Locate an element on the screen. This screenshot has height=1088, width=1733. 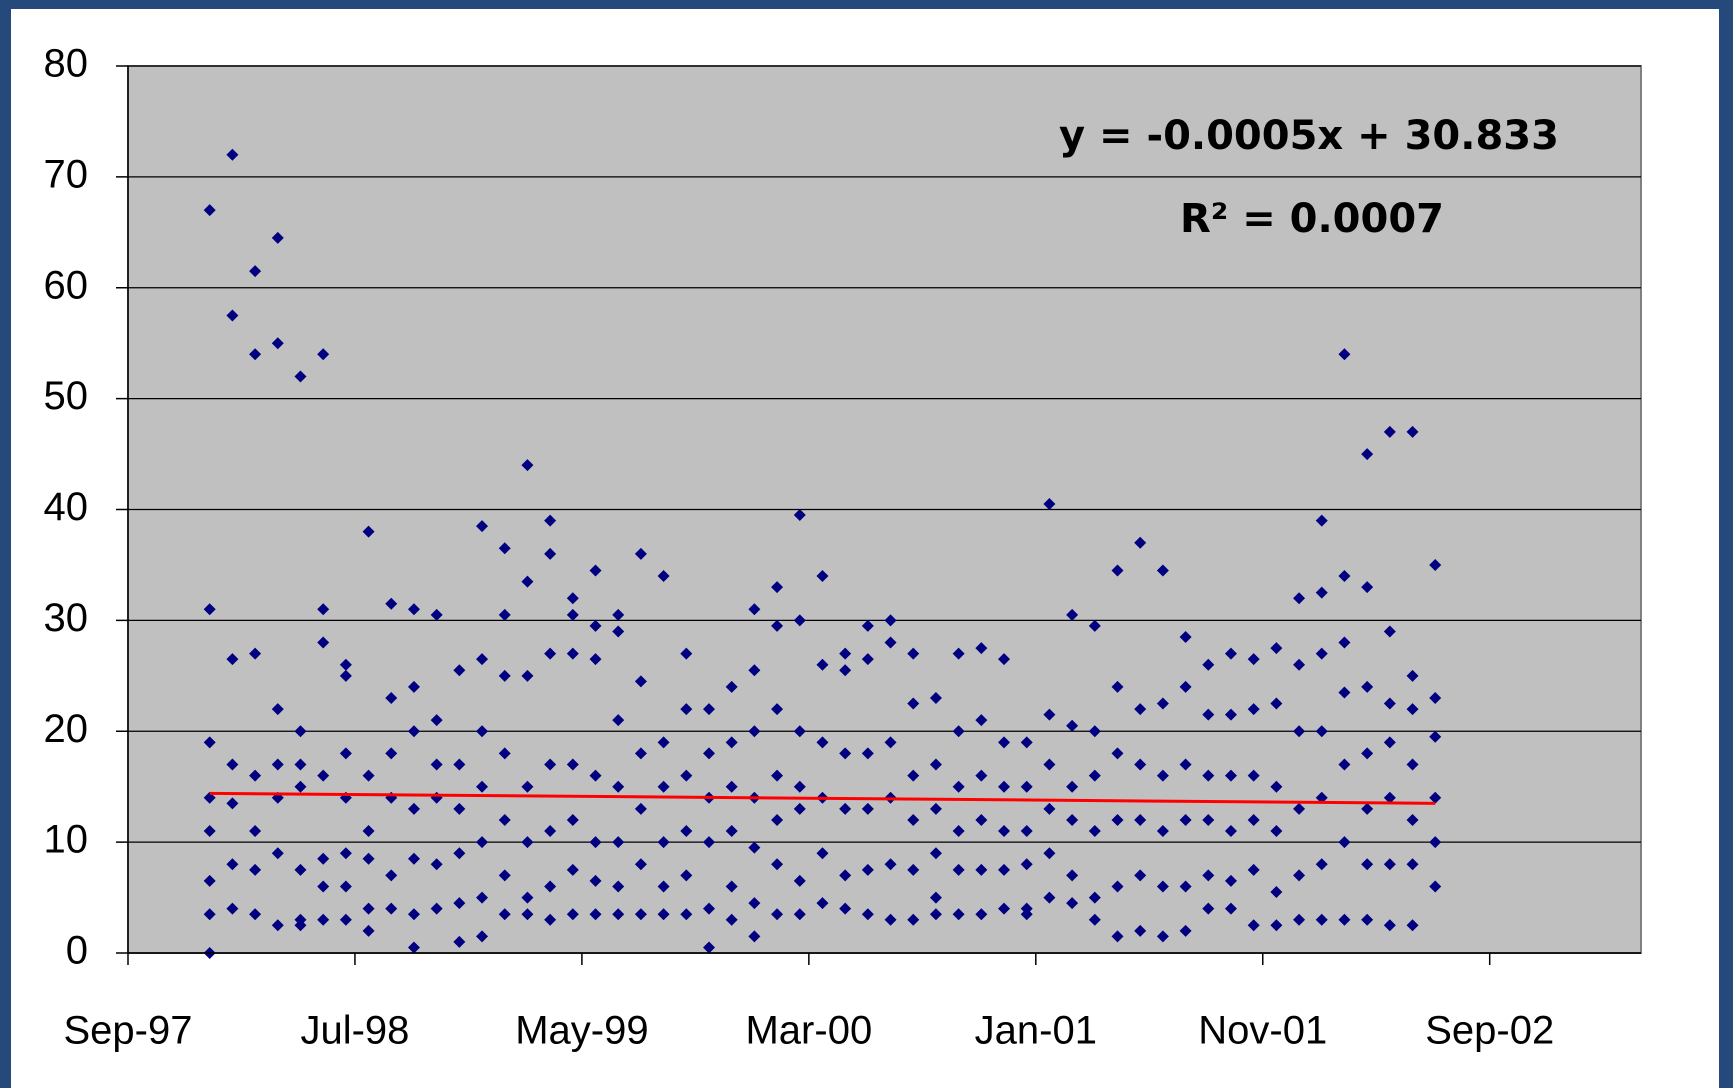
y-tick-label: 10 is located at coordinates (66, 840).